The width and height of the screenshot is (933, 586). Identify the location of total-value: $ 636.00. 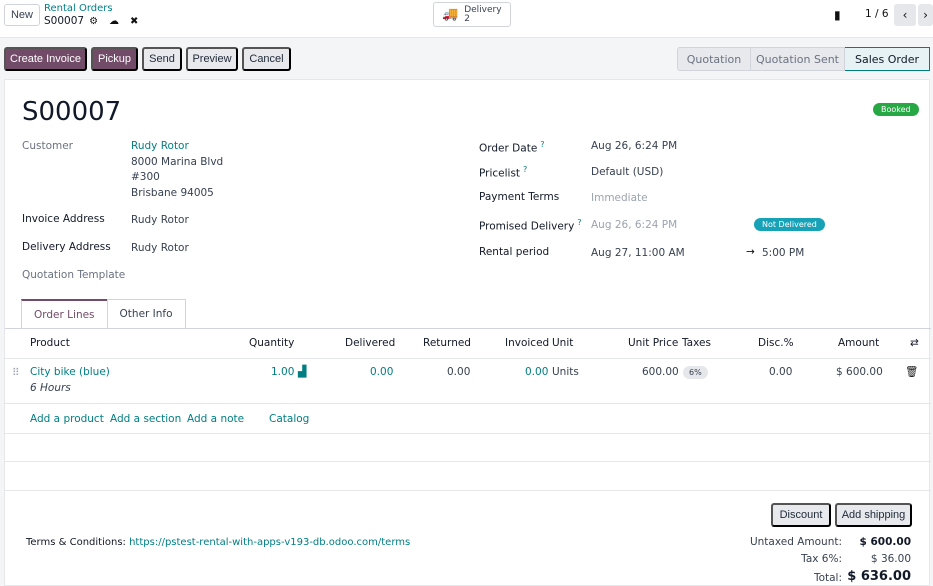
(879, 576).